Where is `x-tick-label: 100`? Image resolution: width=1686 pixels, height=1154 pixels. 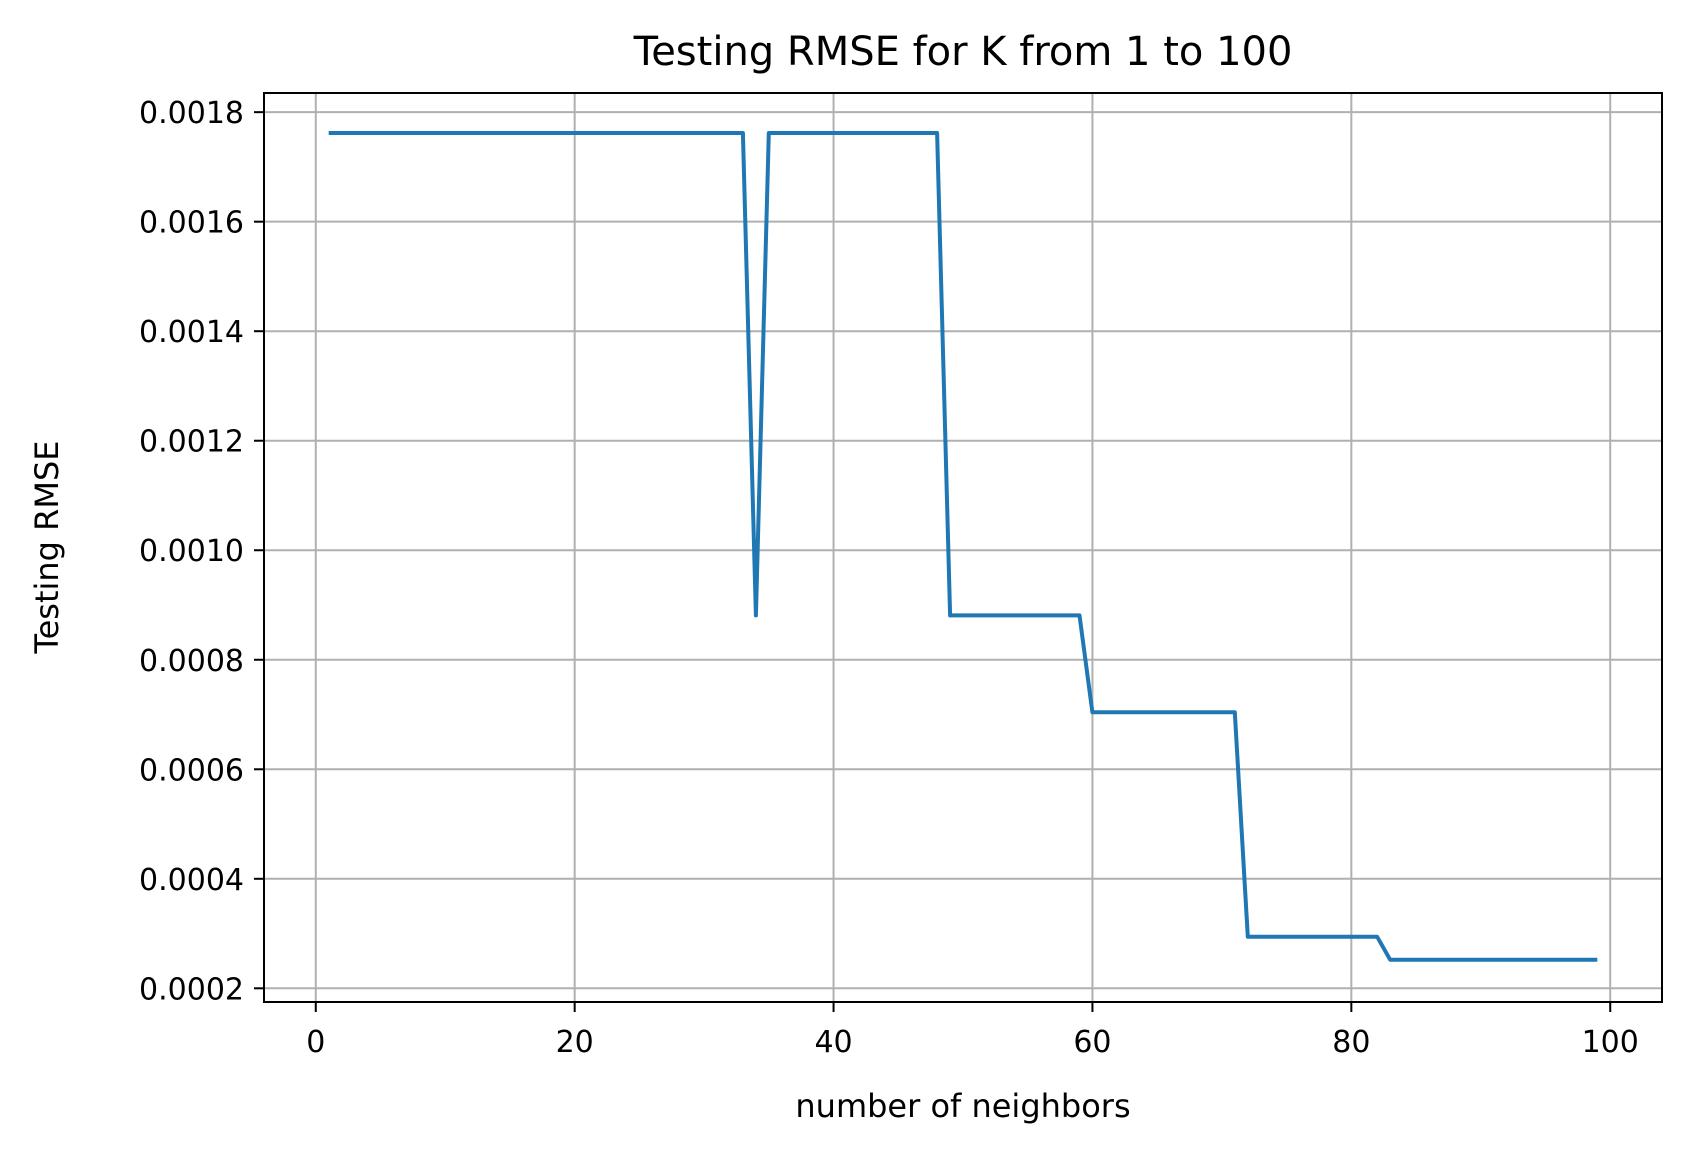 x-tick-label: 100 is located at coordinates (1610, 1042).